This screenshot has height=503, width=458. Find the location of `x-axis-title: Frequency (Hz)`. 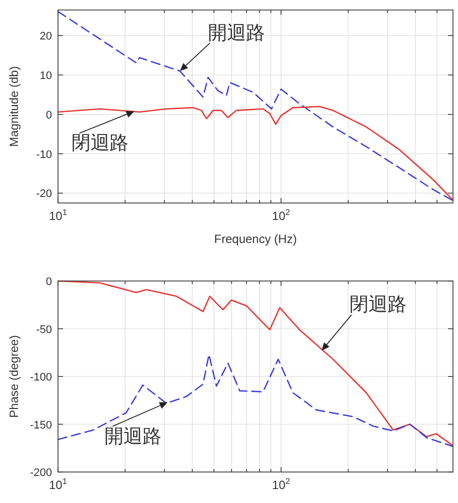

x-axis-title: Frequency (Hz) is located at coordinates (255, 239).